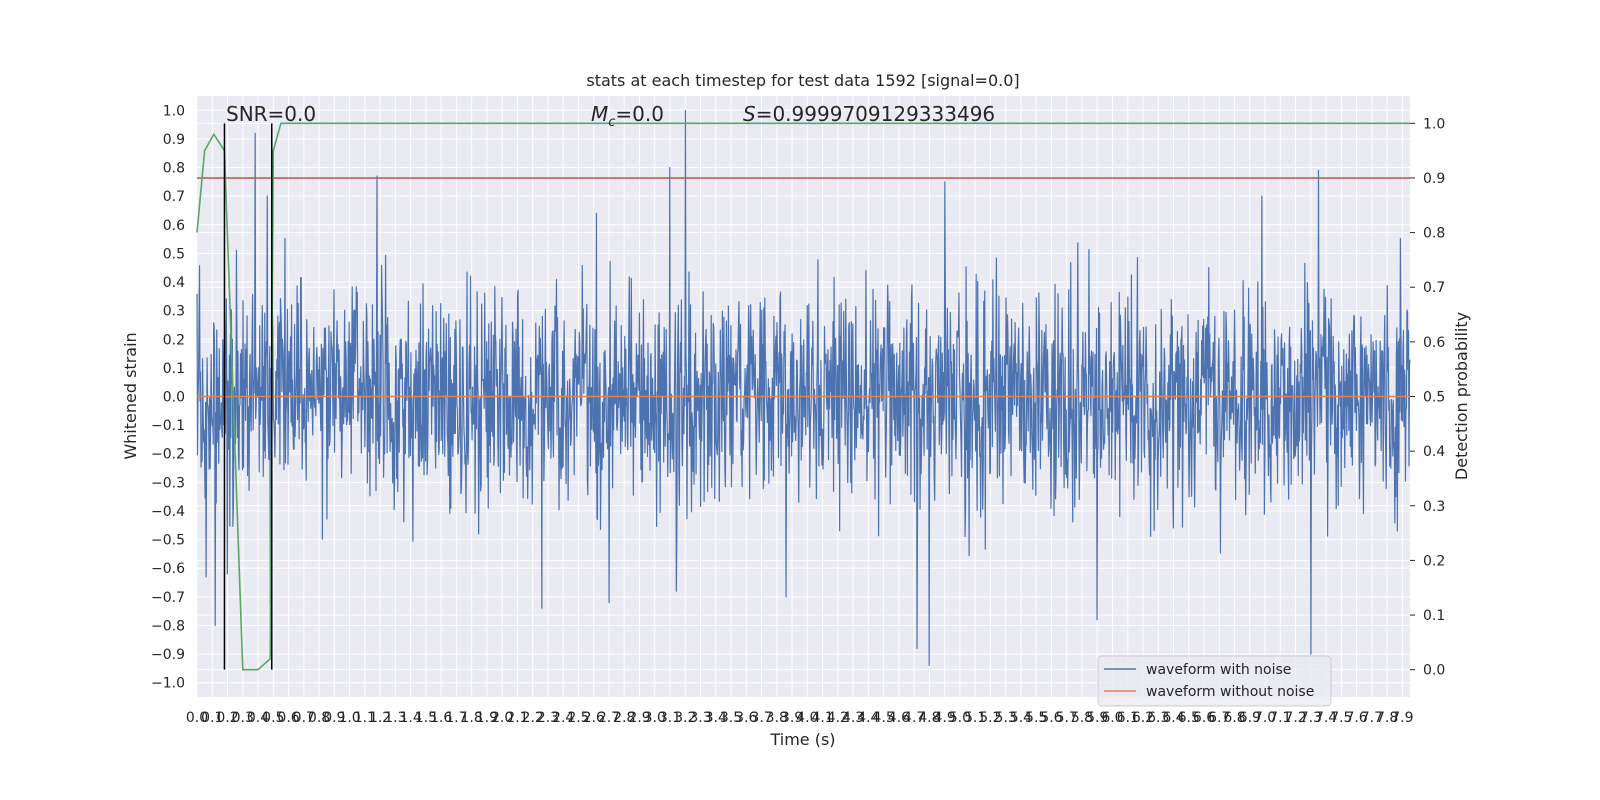 This screenshot has width=1600, height=800. What do you see at coordinates (168, 569) in the screenshot?
I see `y-tick-label: −0.6` at bounding box center [168, 569].